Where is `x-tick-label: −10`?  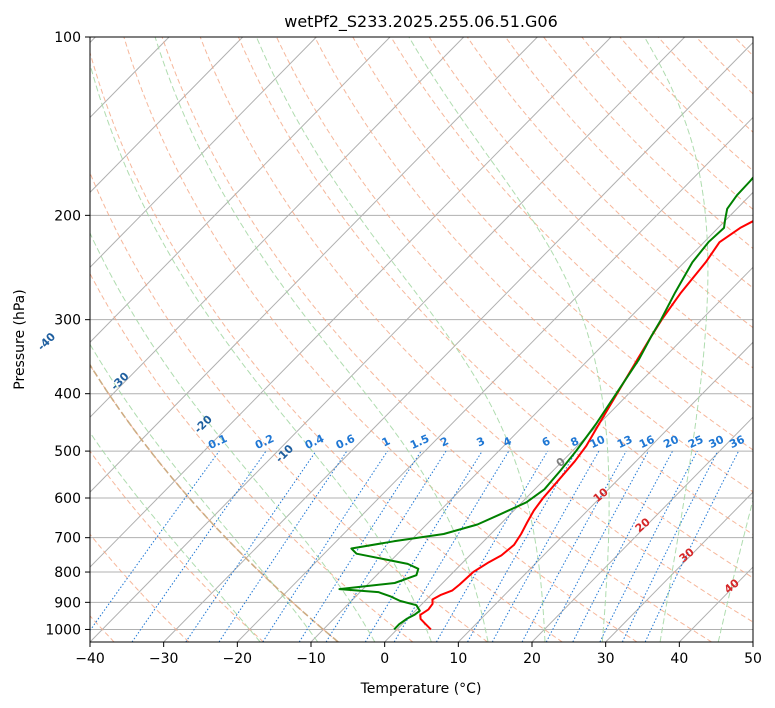 x-tick-label: −10 is located at coordinates (311, 659).